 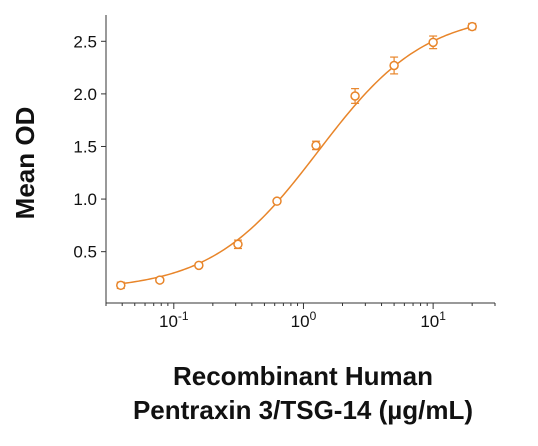 I want to click on x-axis-title-line-2: Pentraxin 3/TSG-14 (µg/mL), so click(x=303, y=410).